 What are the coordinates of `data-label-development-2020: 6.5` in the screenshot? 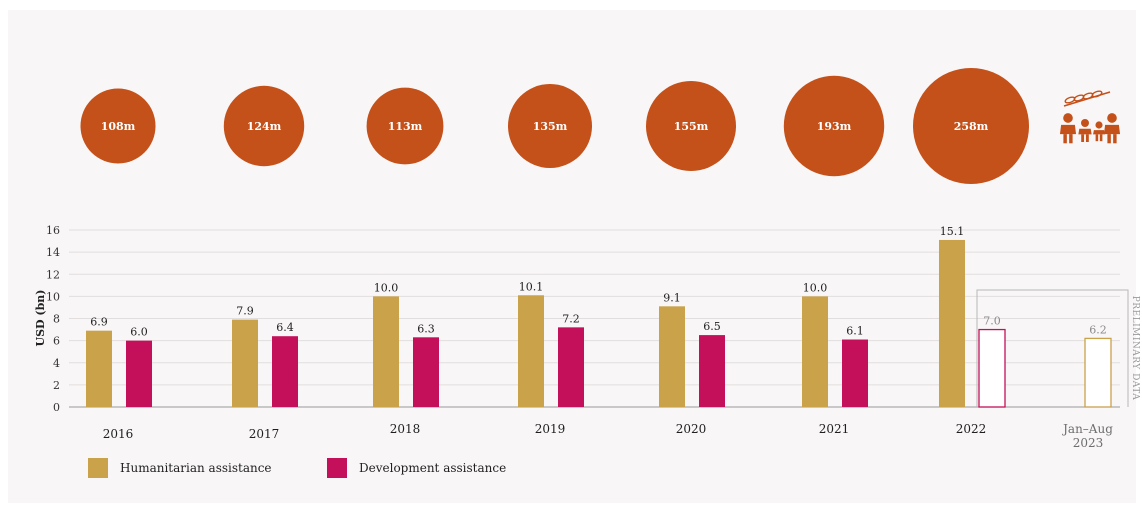 It's located at (712, 326).